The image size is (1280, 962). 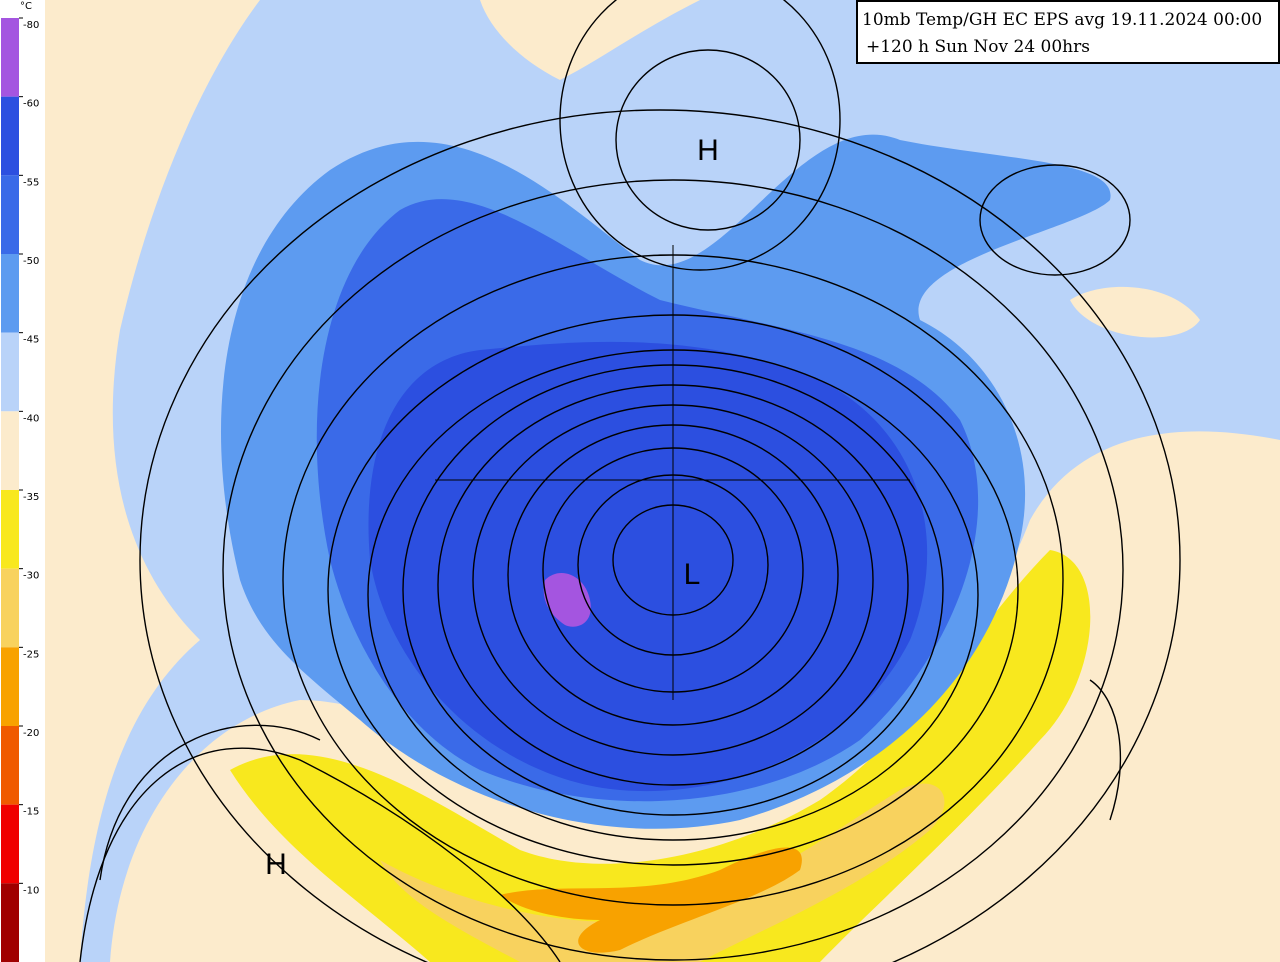 I want to click on legend-label: -40, so click(x=31, y=418).